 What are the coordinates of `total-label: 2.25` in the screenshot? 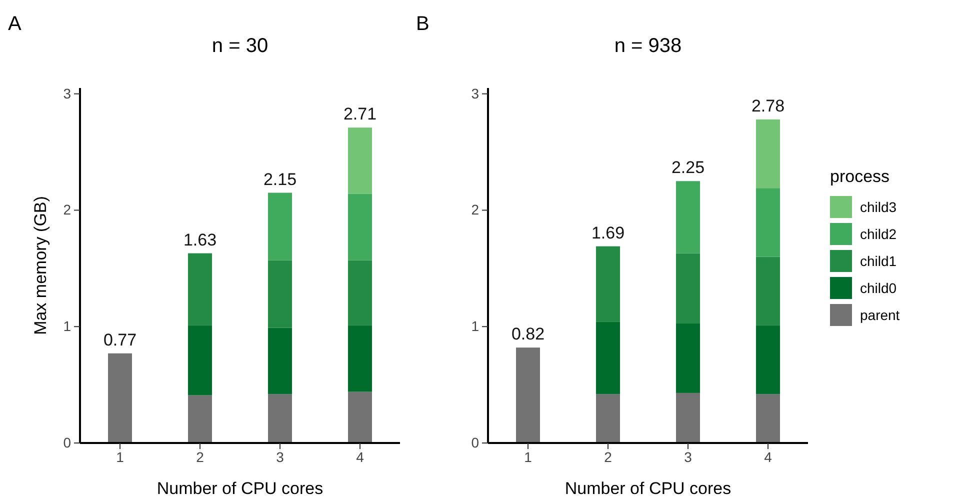 It's located at (688, 168).